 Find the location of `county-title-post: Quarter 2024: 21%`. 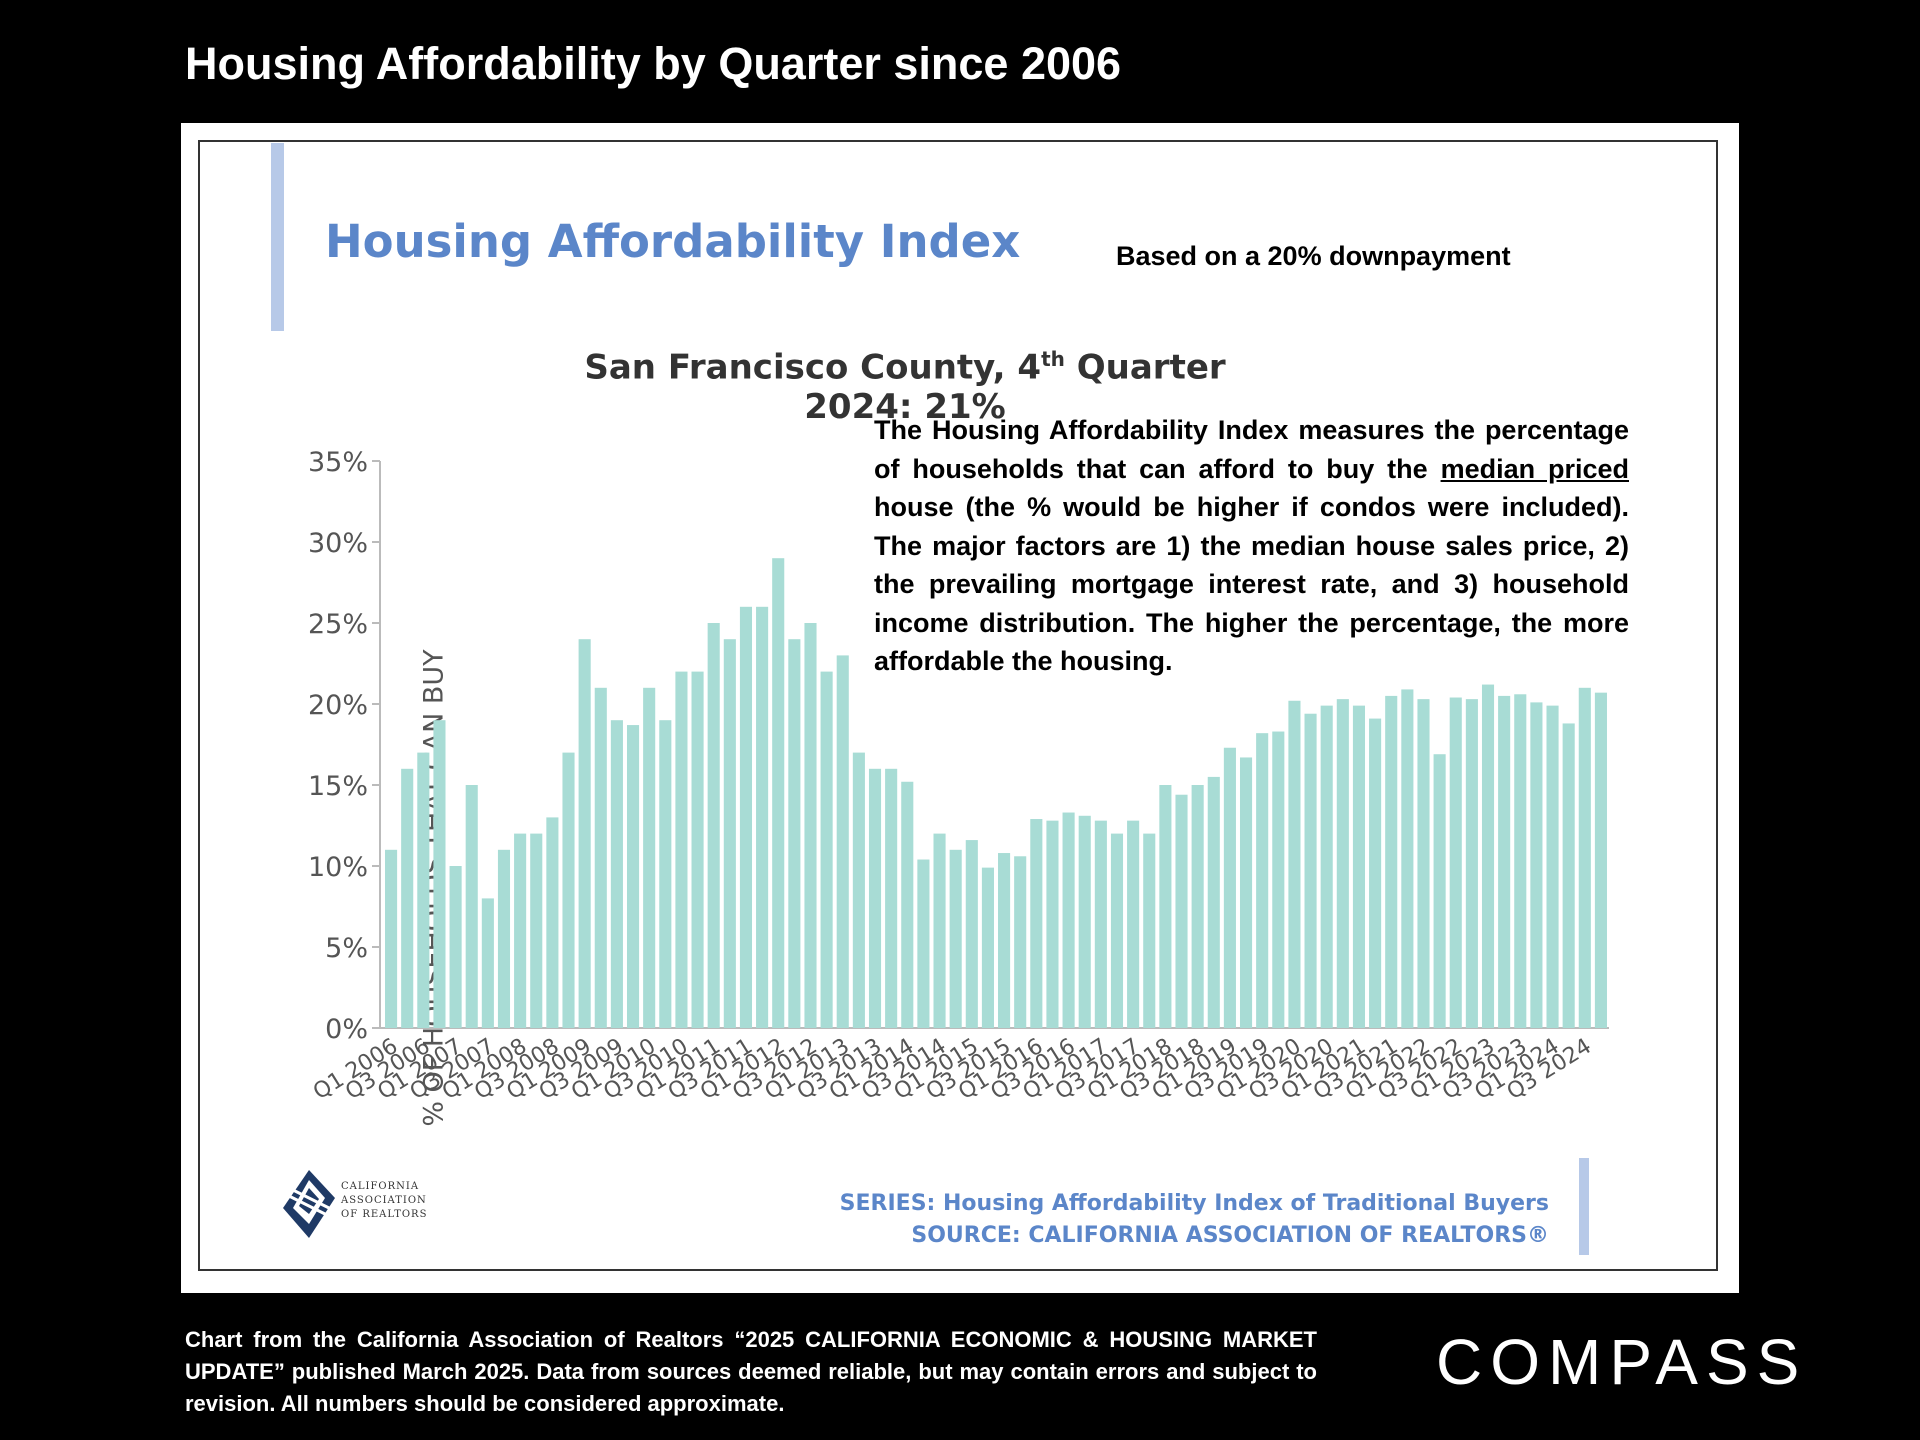

county-title-post: Quarter 2024: 21% is located at coordinates (1015, 387).